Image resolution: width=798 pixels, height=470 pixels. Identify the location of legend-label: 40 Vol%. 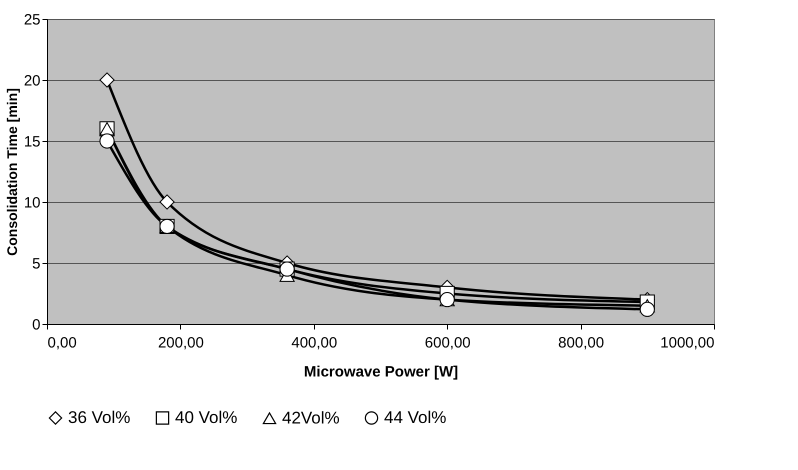
(206, 417).